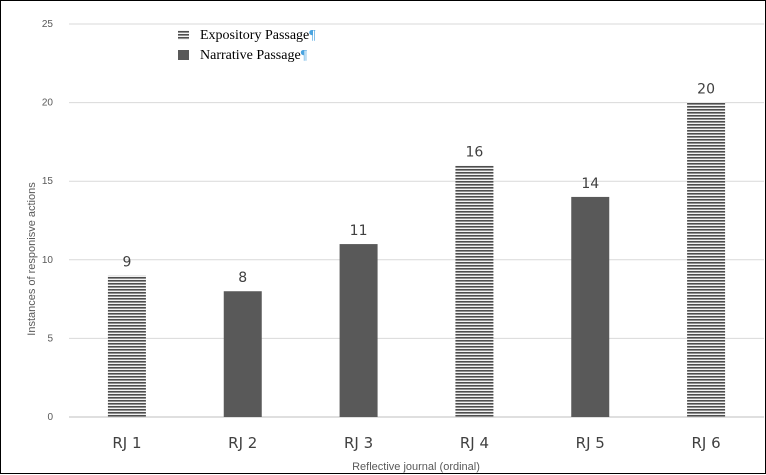  I want to click on y-axis-ticks: 0 5 10 15 20 25, so click(48, 221).